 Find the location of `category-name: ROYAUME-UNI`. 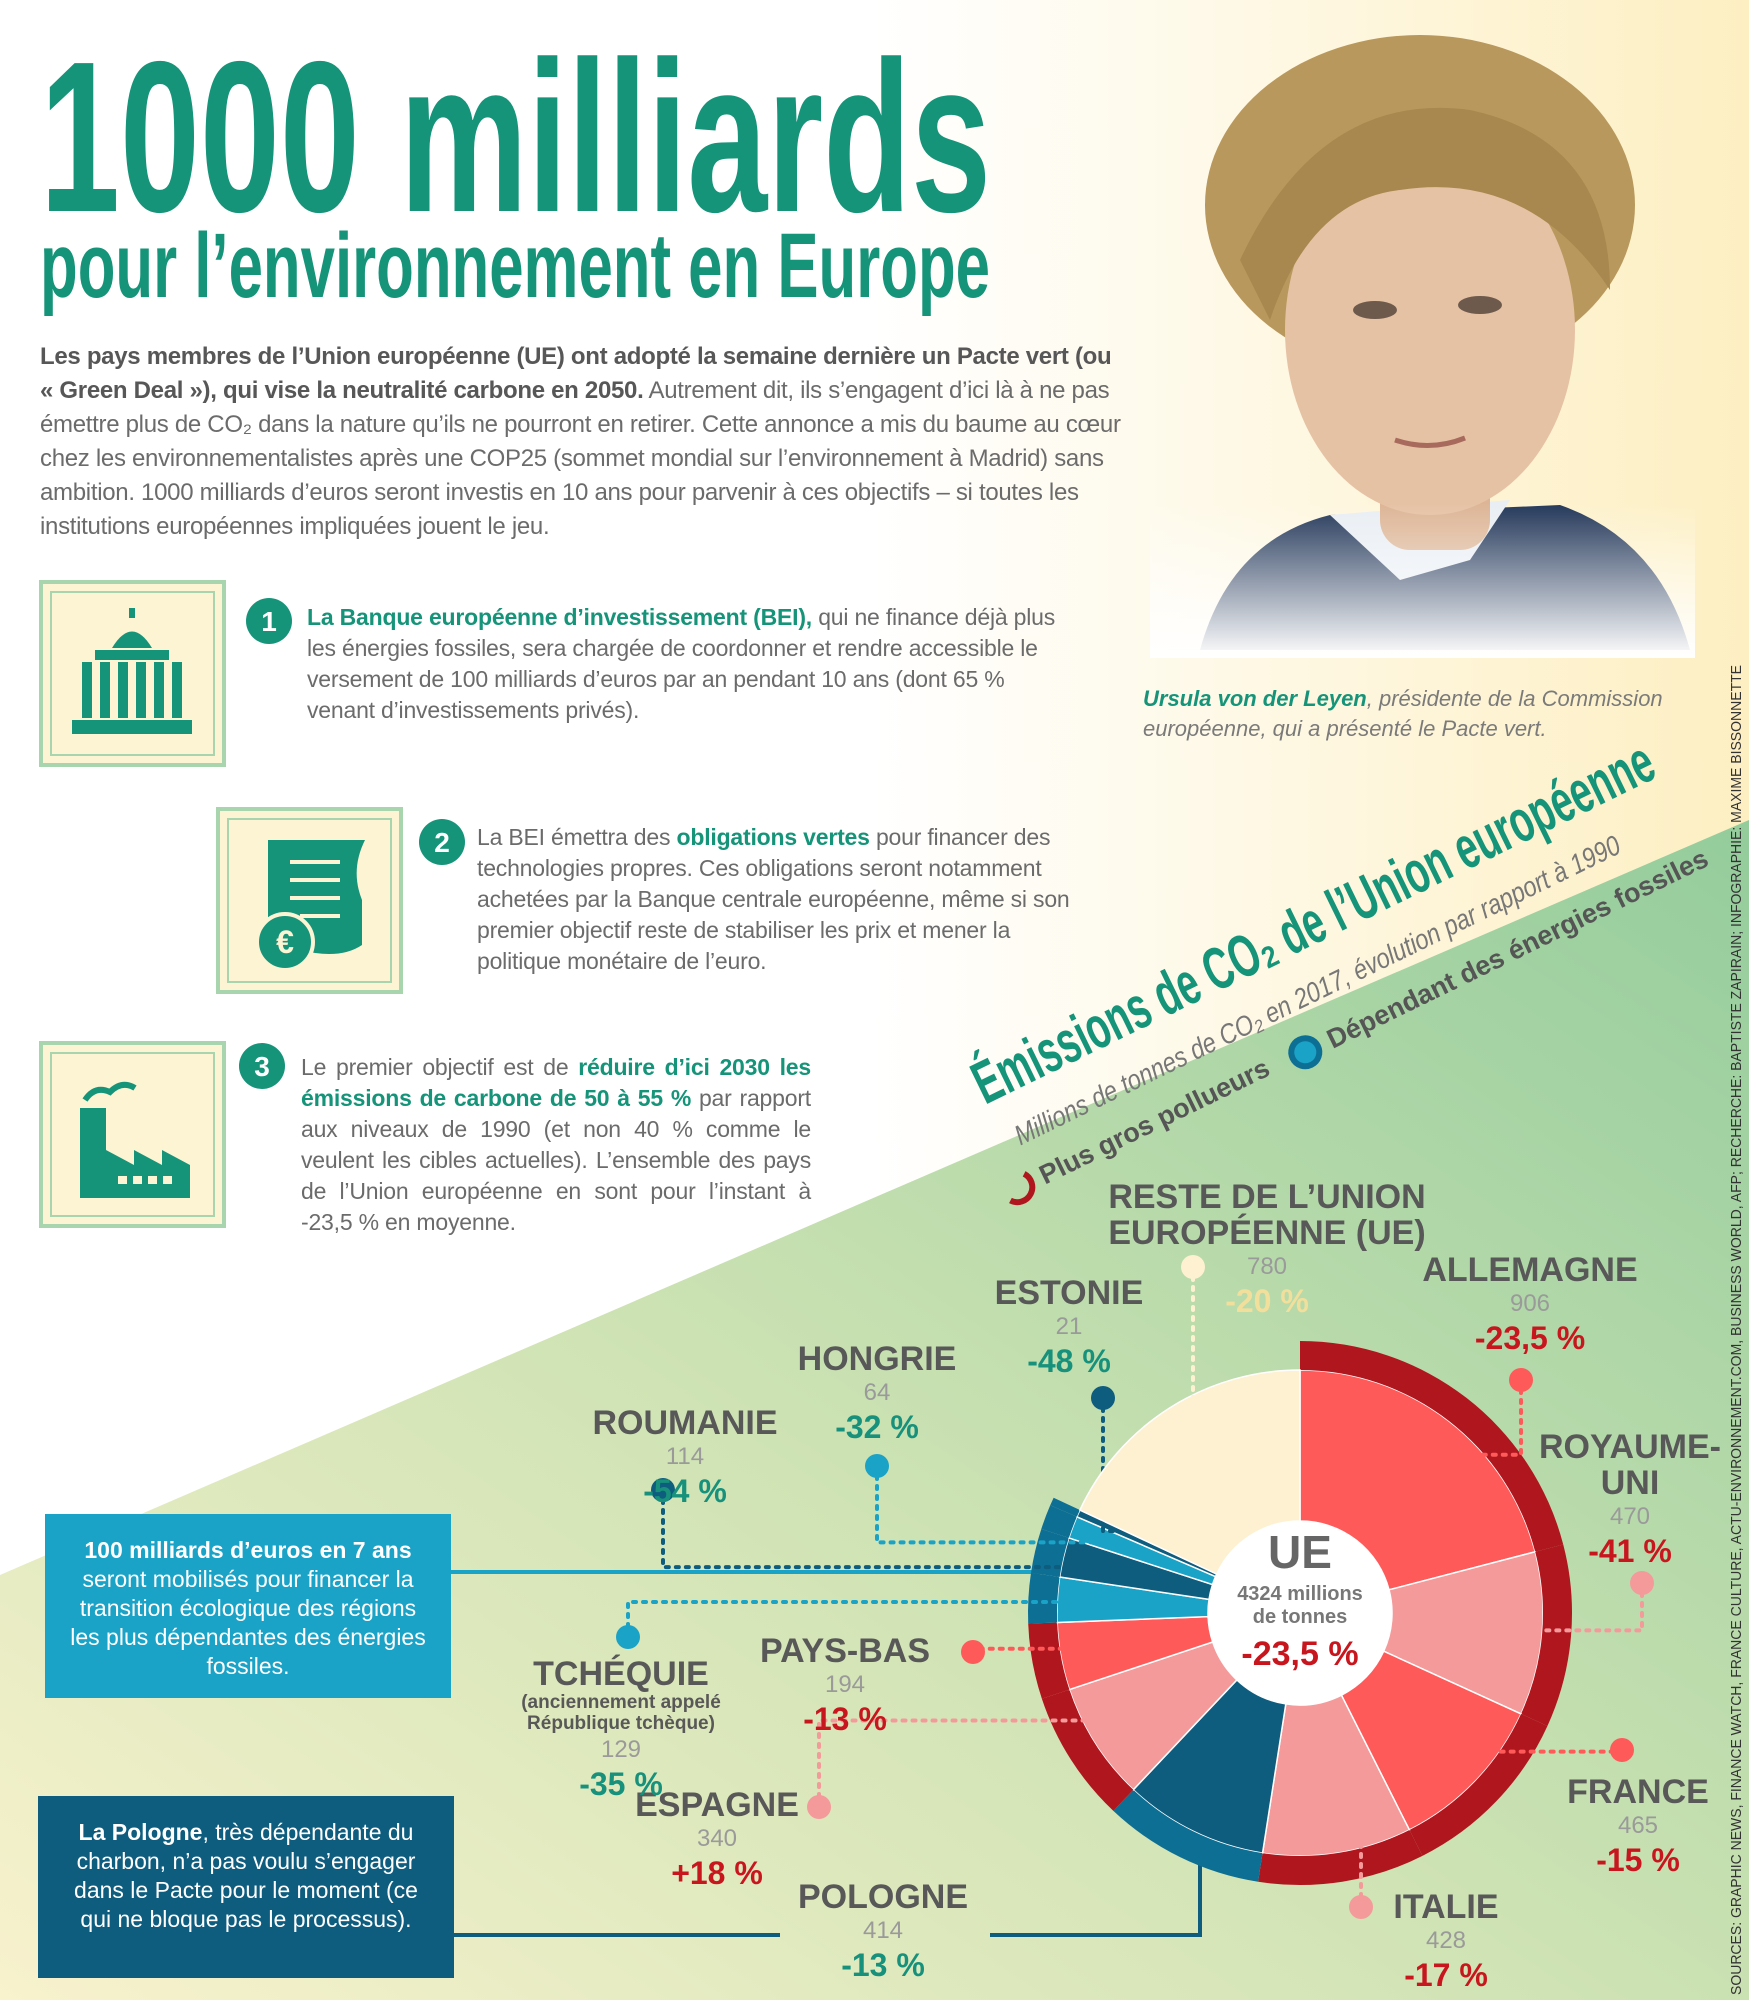

category-name: ROYAUME-UNI is located at coordinates (1630, 1465).